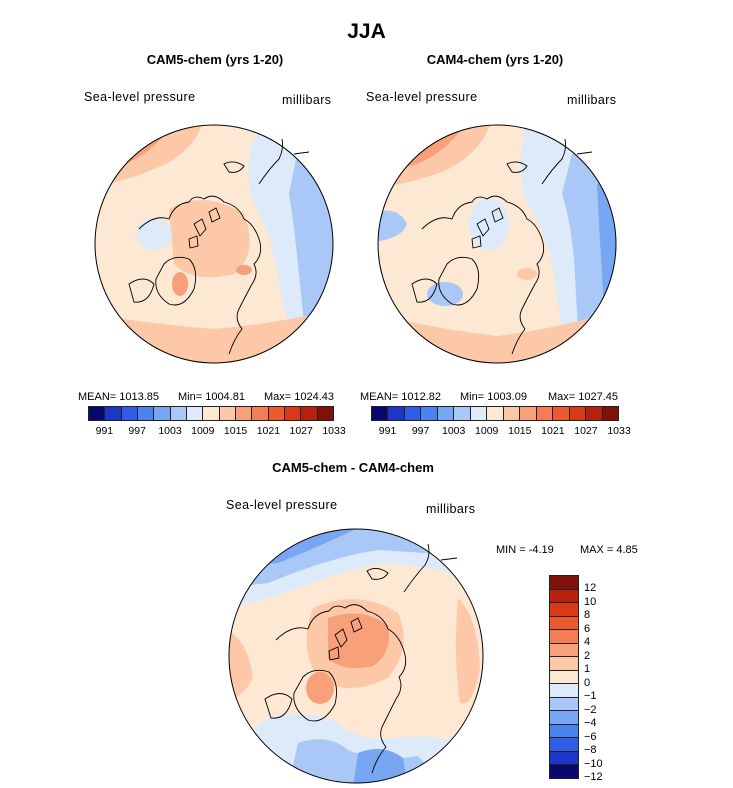 The height and width of the screenshot is (788, 733). Describe the element at coordinates (590, 588) in the screenshot. I see `panel3-colorbar-tick-label: 12` at that location.